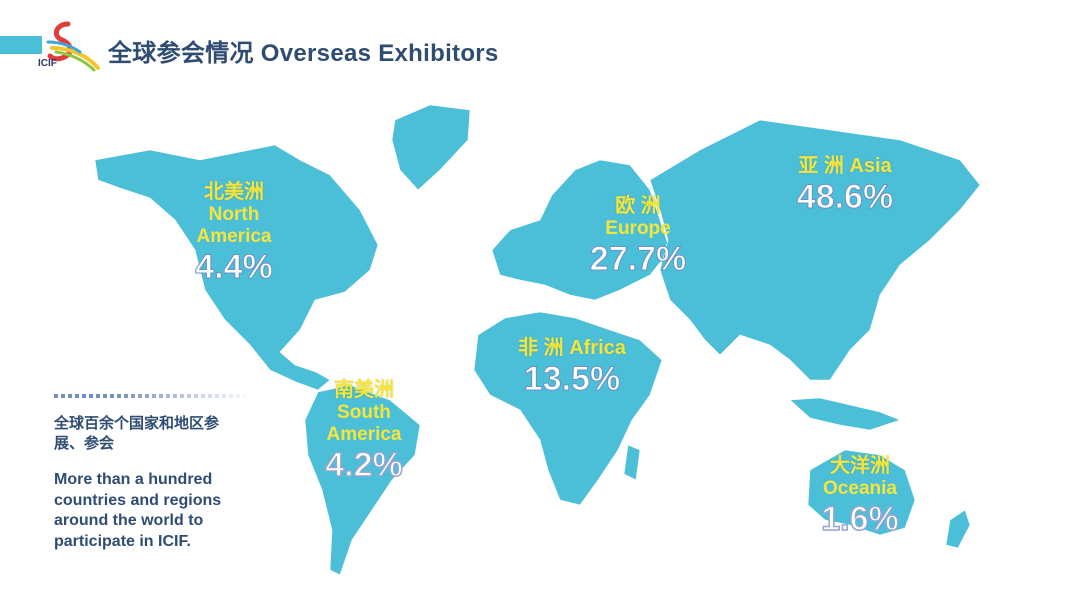  Describe the element at coordinates (364, 390) in the screenshot. I see `south-america-cn: 南美洲` at that location.